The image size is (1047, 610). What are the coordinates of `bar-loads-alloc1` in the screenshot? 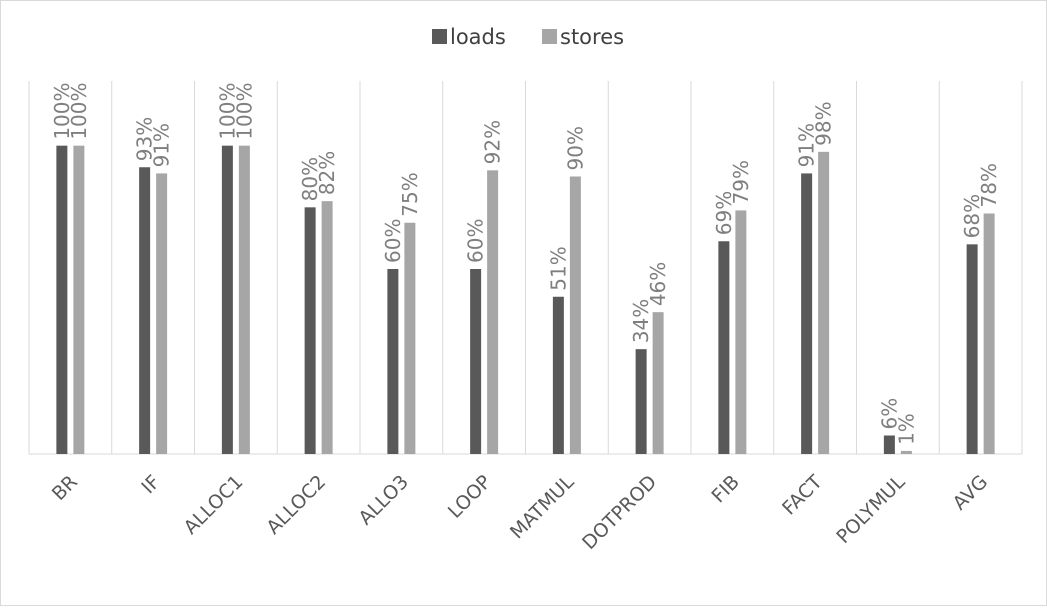 It's located at (227, 299).